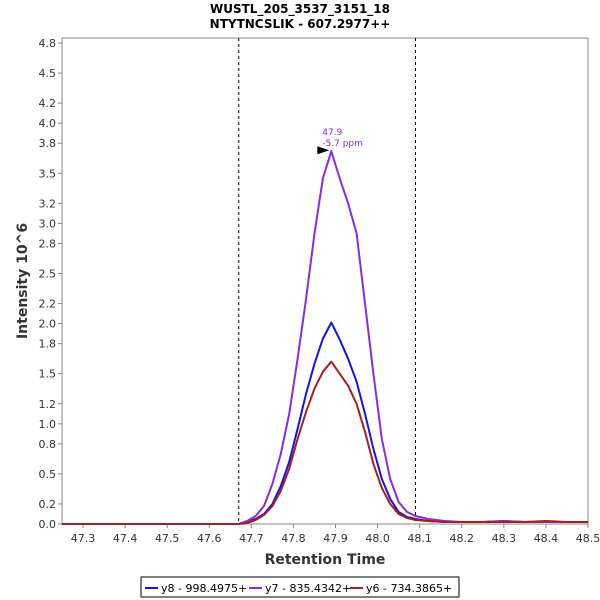 The height and width of the screenshot is (600, 600). What do you see at coordinates (335, 538) in the screenshot?
I see `x-tick-label: 47.9` at bounding box center [335, 538].